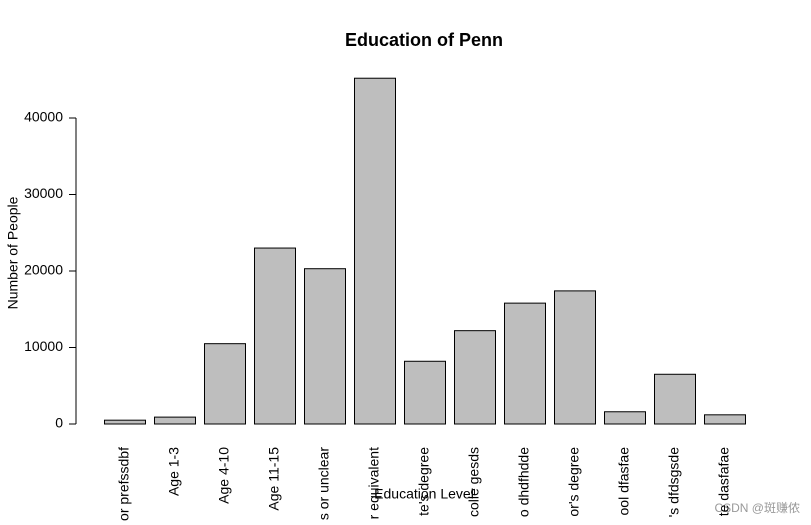 The width and height of the screenshot is (811, 525). What do you see at coordinates (43, 117) in the screenshot?
I see `y-tick-label: 40000` at bounding box center [43, 117].